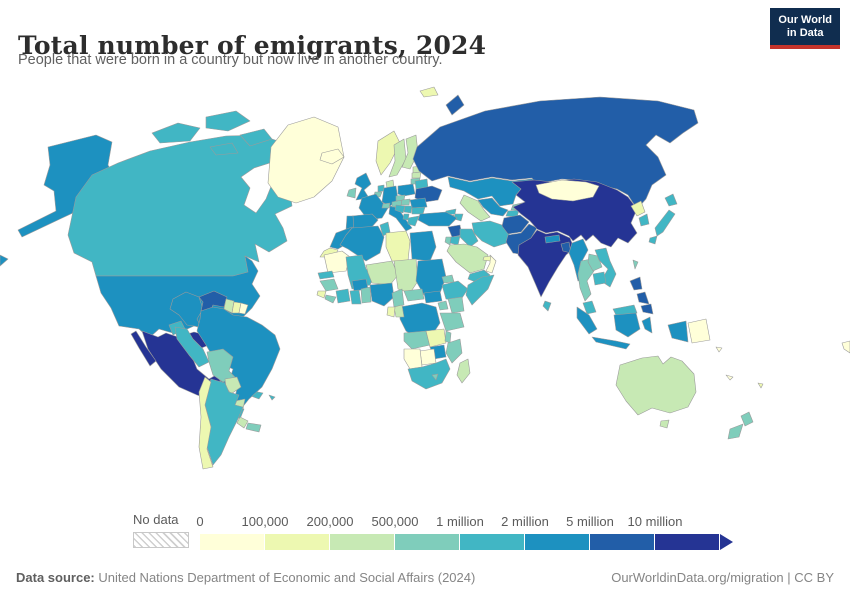 This screenshot has height=600, width=850. What do you see at coordinates (638, 208) in the screenshot?
I see `country-north-korea` at bounding box center [638, 208].